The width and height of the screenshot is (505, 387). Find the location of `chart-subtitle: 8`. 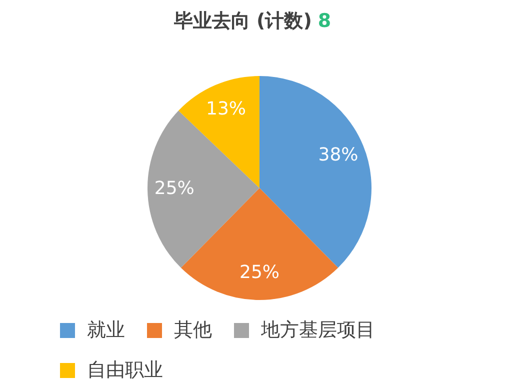

chart-subtitle: 8 is located at coordinates (325, 21).